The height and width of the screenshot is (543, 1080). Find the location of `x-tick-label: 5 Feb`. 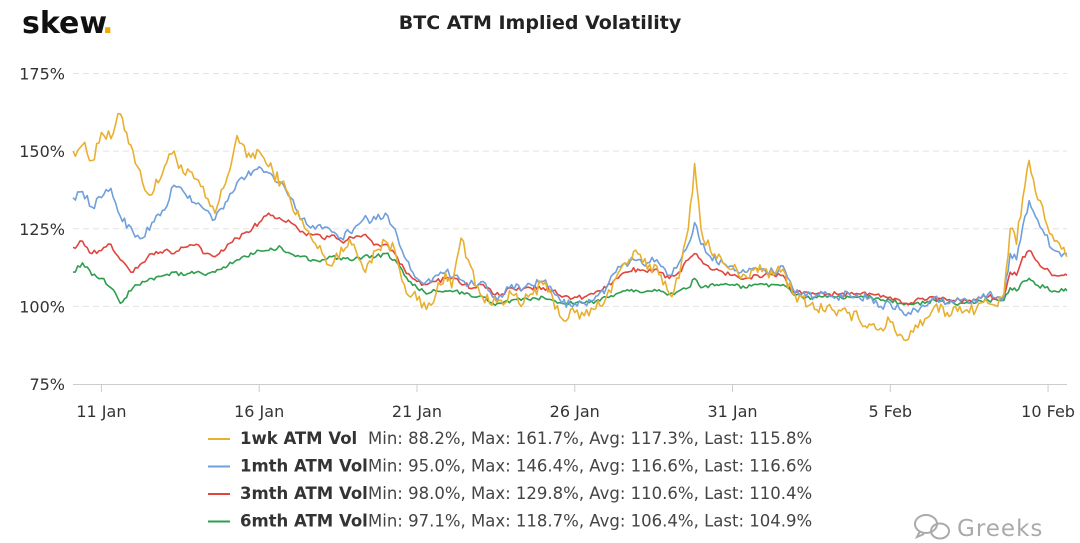

x-tick-label: 5 Feb is located at coordinates (890, 411).